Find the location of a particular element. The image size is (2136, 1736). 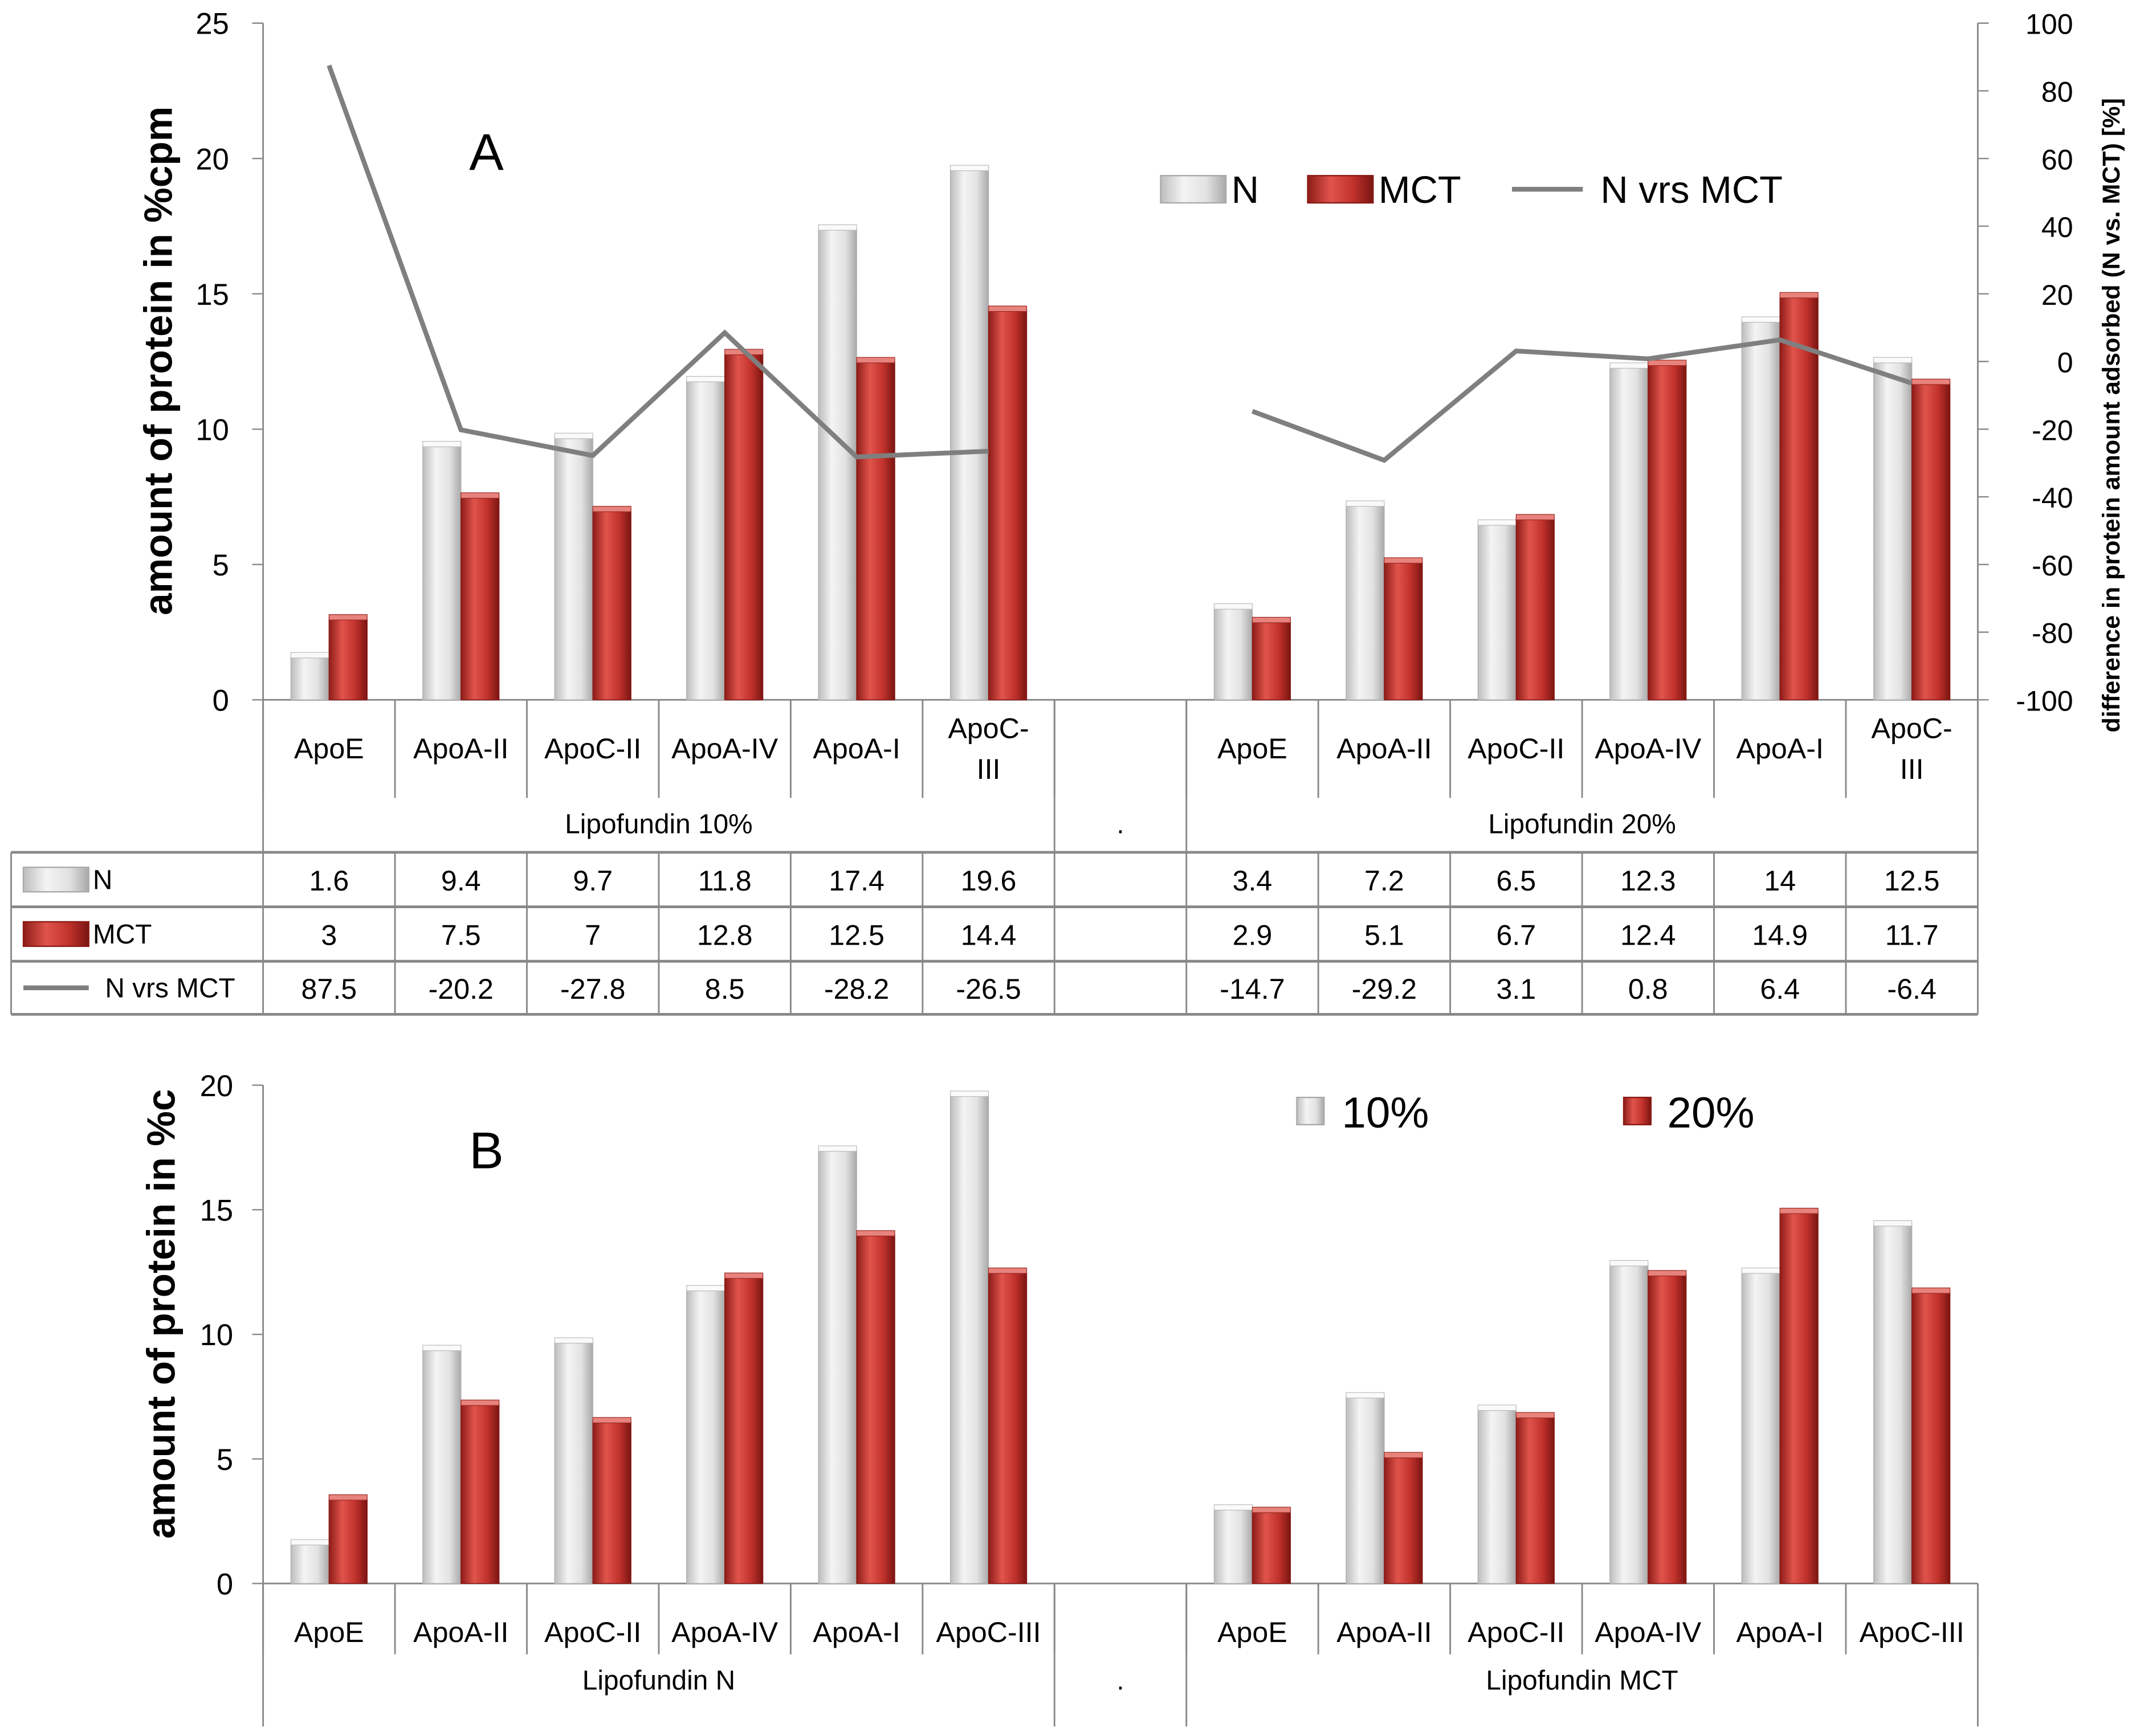

category-label: III is located at coordinates (989, 769).